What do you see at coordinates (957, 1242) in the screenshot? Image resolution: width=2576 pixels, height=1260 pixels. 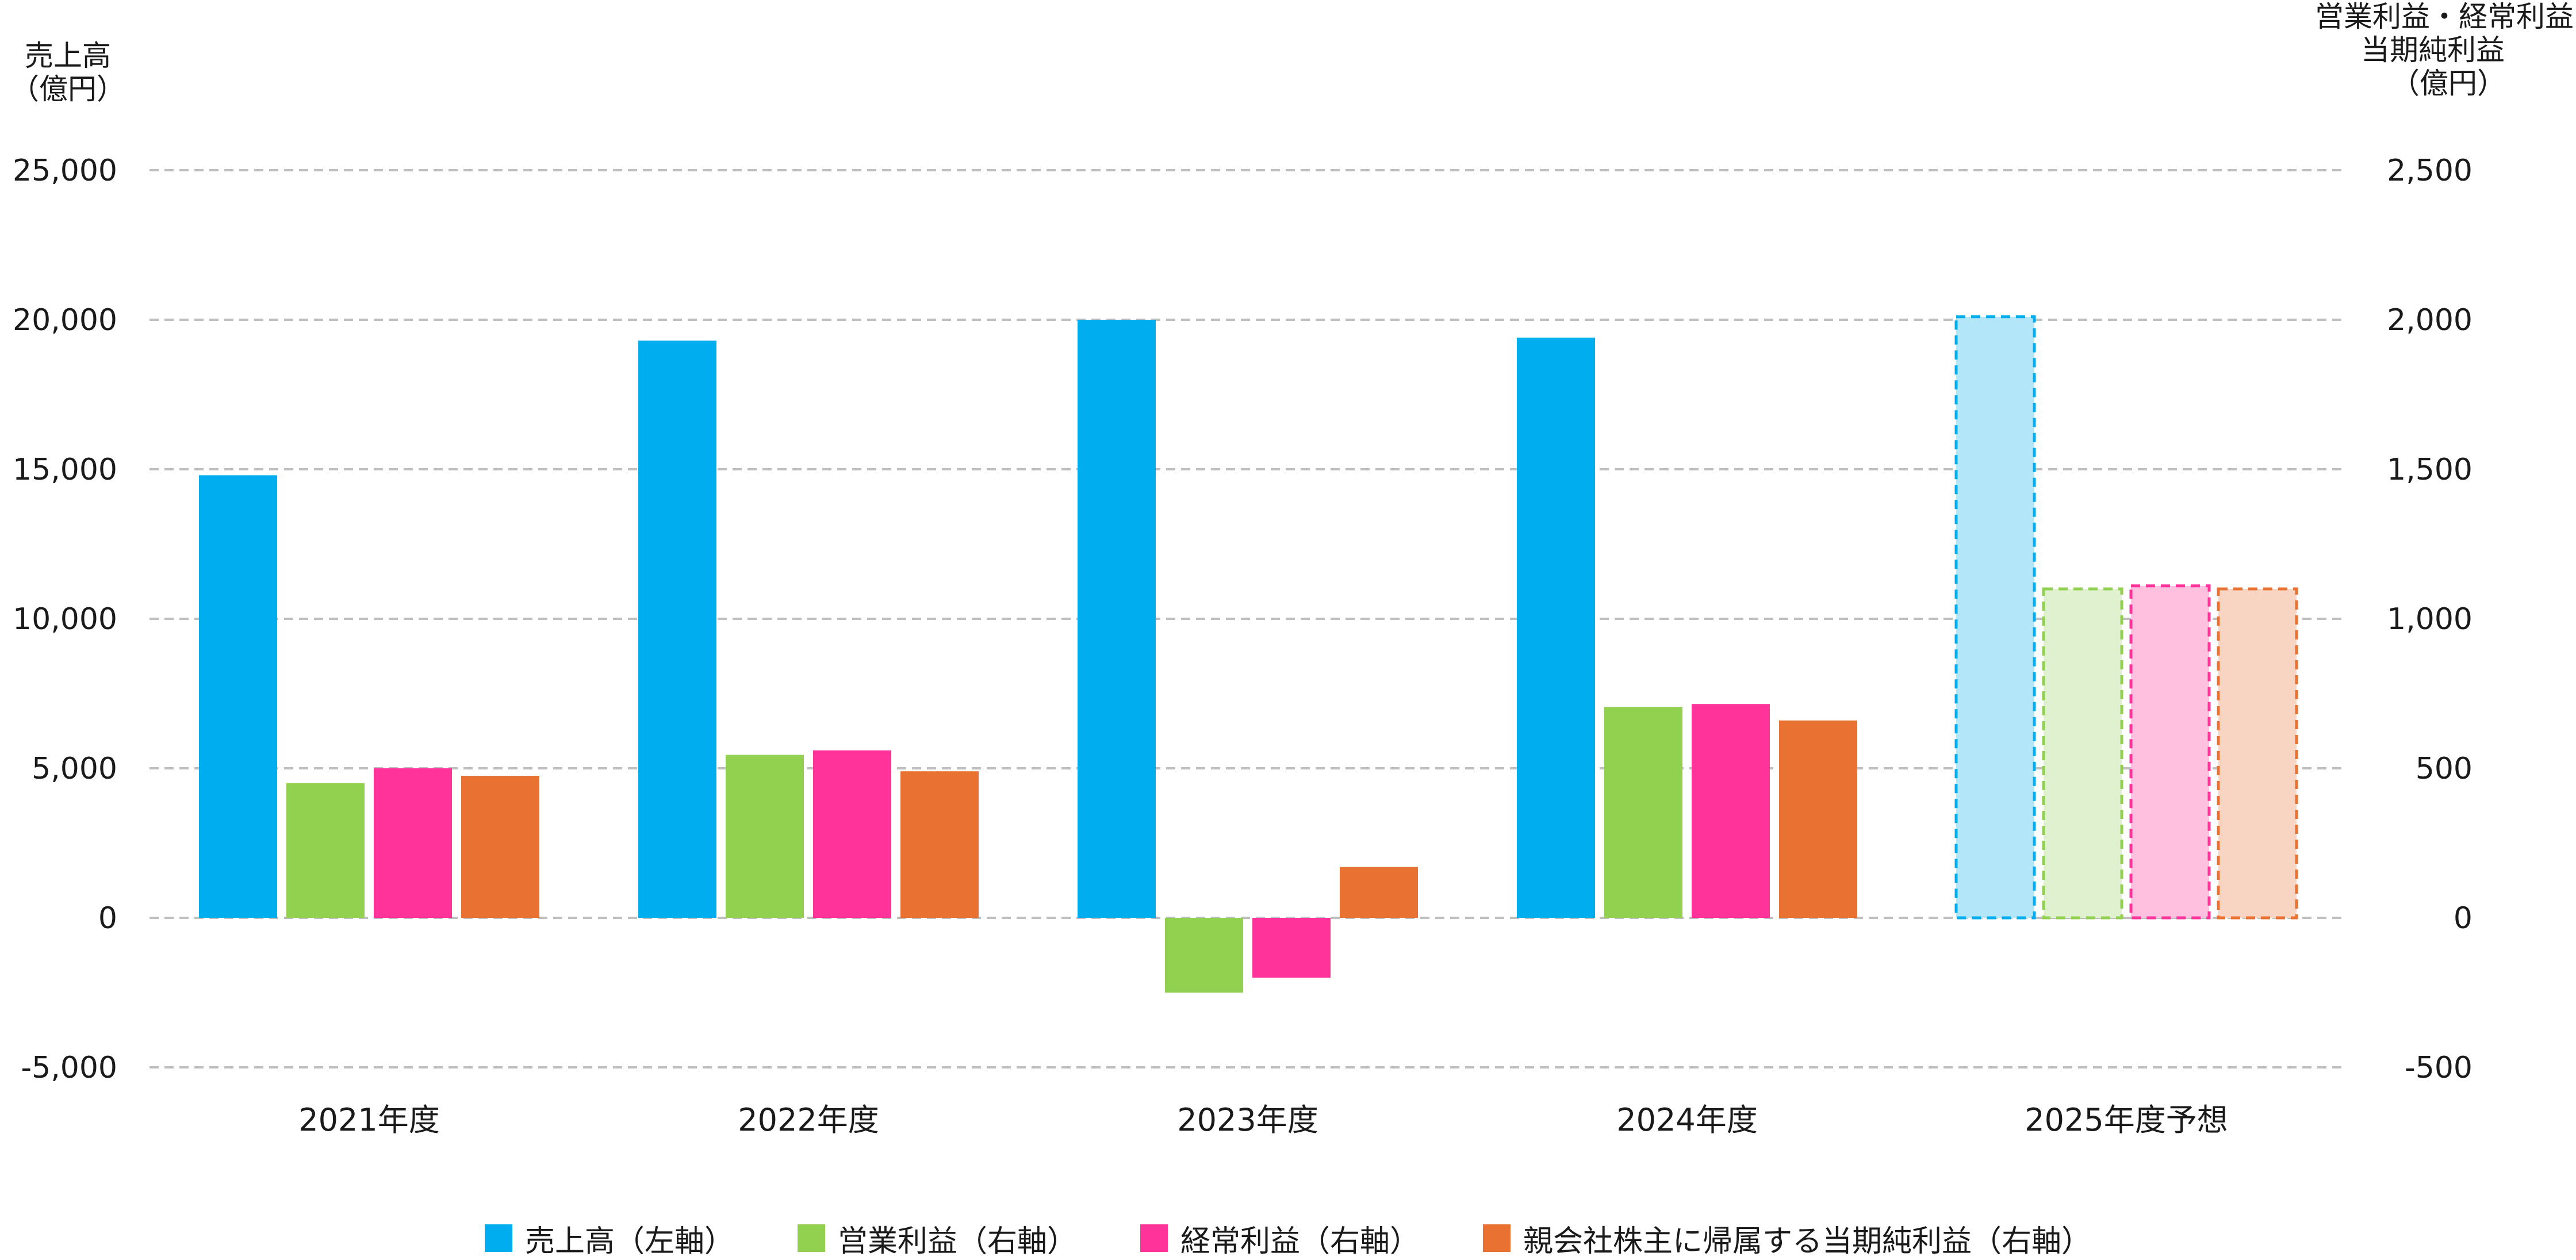 I see `legend-label: 営業利益（右軸）` at bounding box center [957, 1242].